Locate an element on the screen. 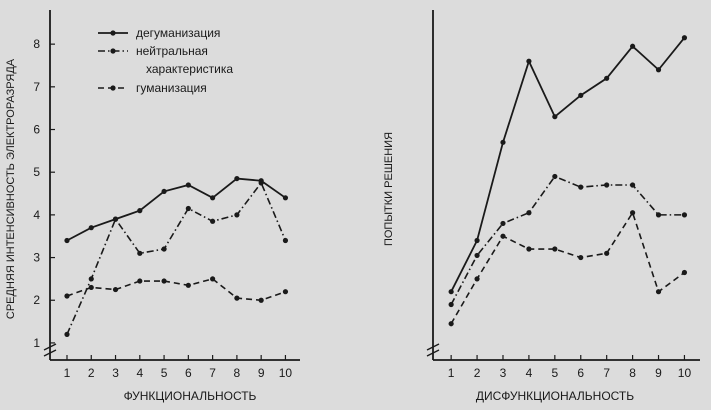  x-axis-title: ФУНКЦИОНАЛЬНОСТЬ is located at coordinates (190, 396).